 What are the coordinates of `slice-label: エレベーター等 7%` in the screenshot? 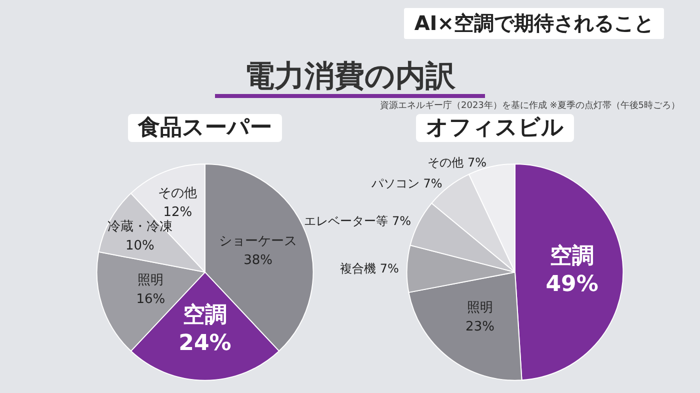 It's located at (358, 221).